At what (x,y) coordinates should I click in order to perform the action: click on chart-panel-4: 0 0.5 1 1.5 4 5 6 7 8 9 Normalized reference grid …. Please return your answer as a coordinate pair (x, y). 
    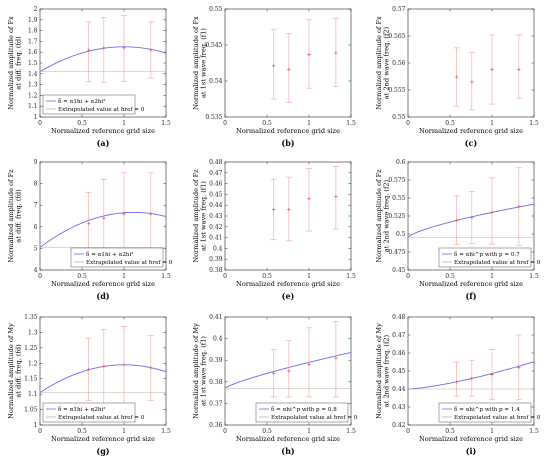
    Looking at the image, I should click on (90, 230).